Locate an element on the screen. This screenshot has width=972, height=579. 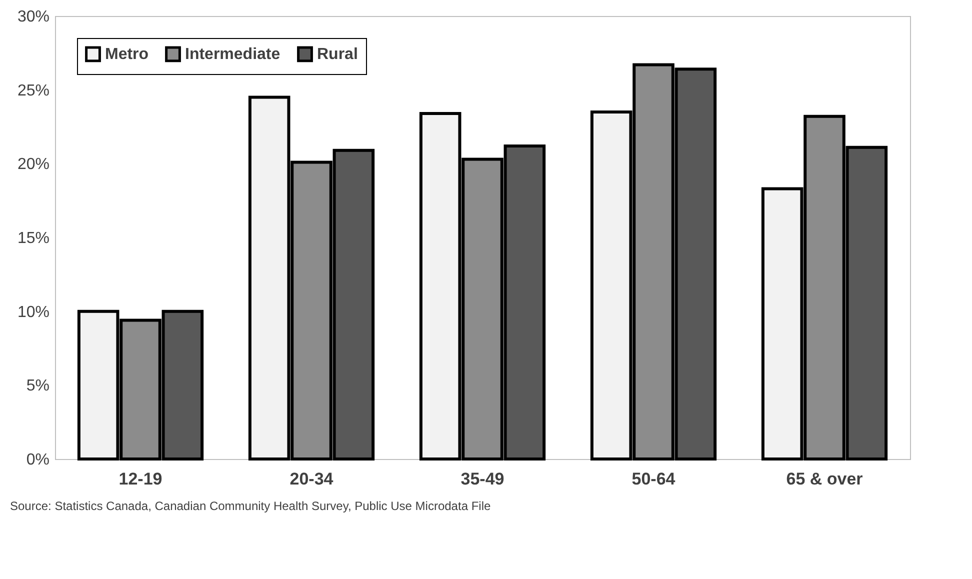
legend-label: Rural is located at coordinates (337, 55).